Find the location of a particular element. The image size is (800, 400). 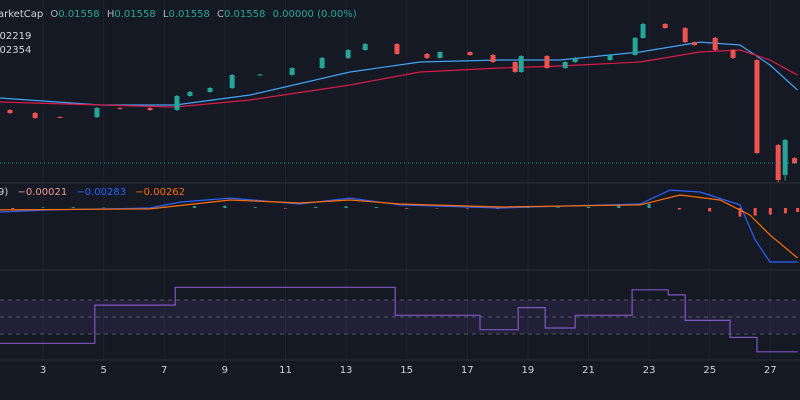

macd-legend: 9) −0.00021 −0.00283 −0.00262 is located at coordinates (92, 192).